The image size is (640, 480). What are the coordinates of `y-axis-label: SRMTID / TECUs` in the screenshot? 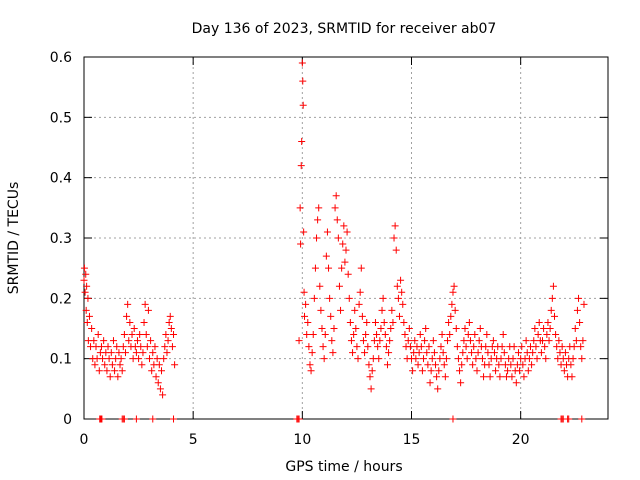 It's located at (14, 238).